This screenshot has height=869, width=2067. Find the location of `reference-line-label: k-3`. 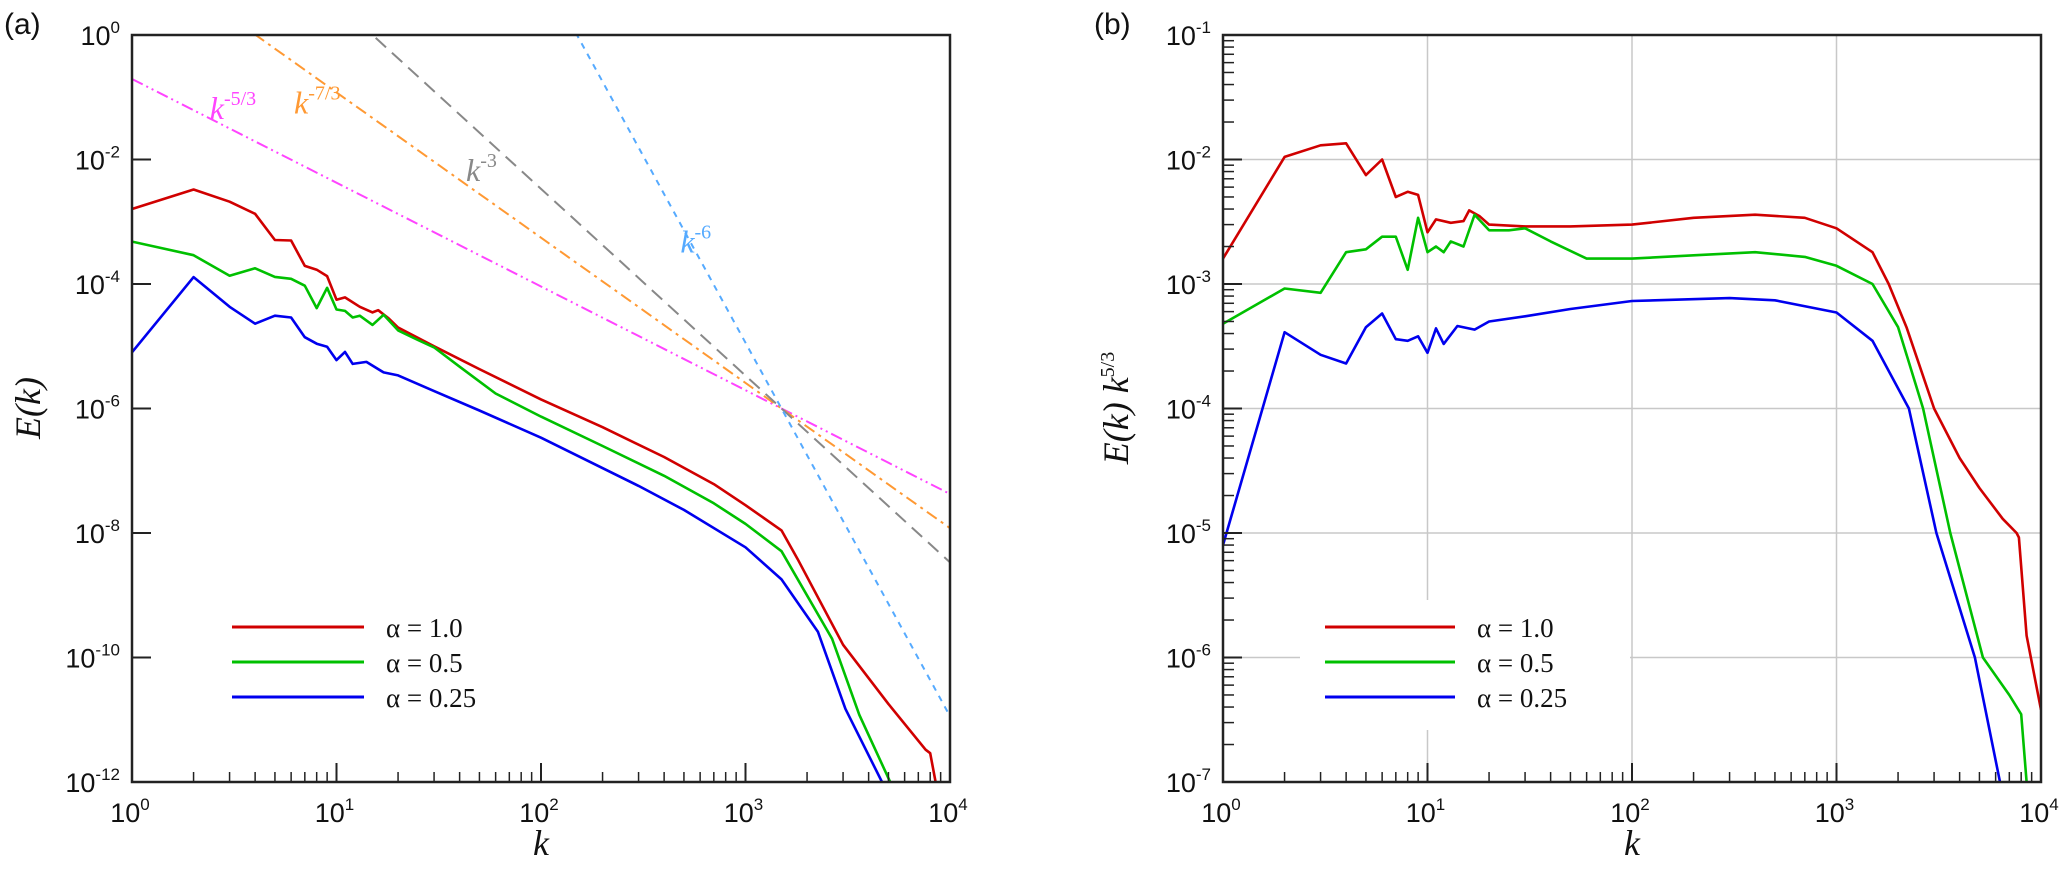

reference-line-label: k-3 is located at coordinates (481, 169).